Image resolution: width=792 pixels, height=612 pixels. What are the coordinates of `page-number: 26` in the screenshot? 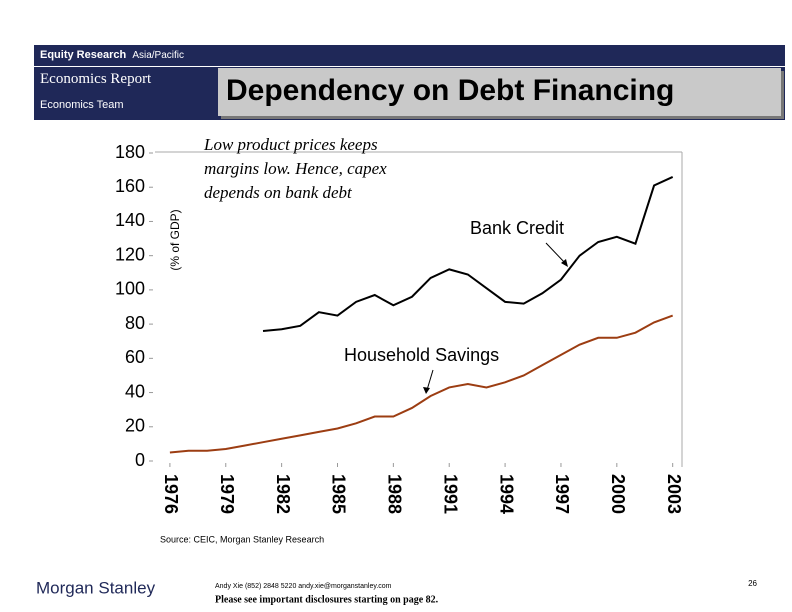 It's located at (752, 583).